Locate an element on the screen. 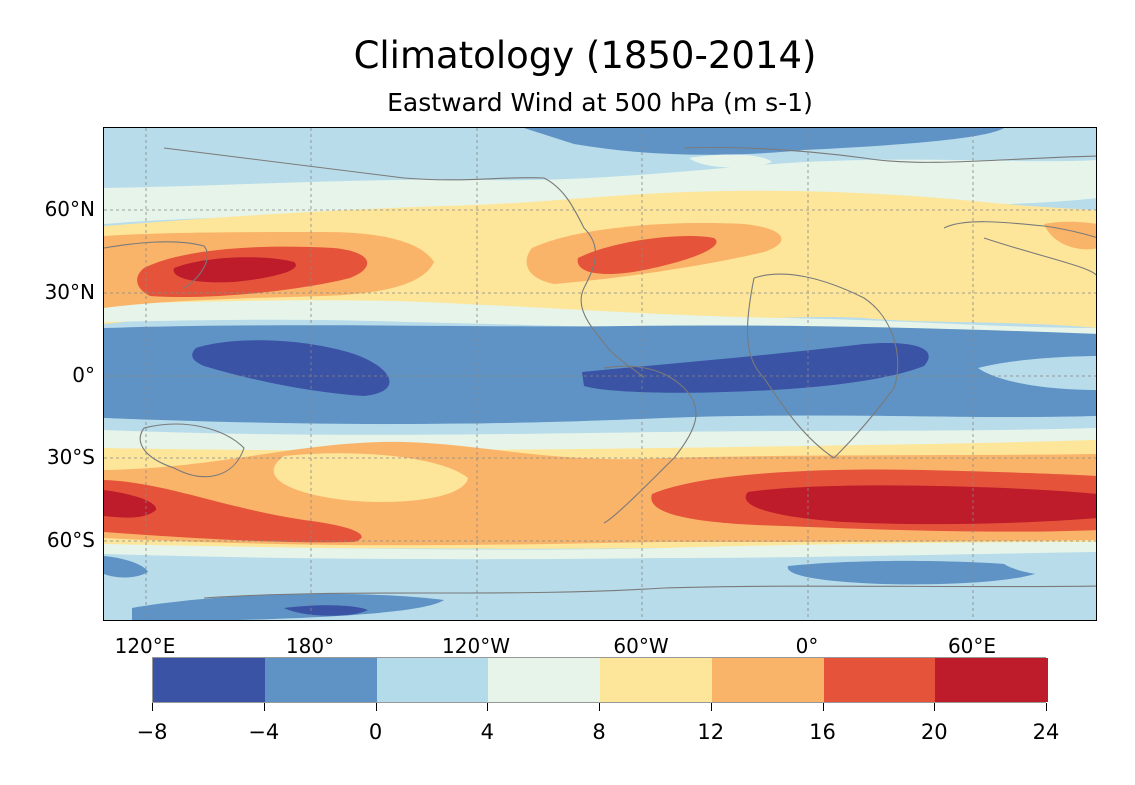 The width and height of the screenshot is (1135, 785). colorbar-tick-label: 16 is located at coordinates (822, 732).